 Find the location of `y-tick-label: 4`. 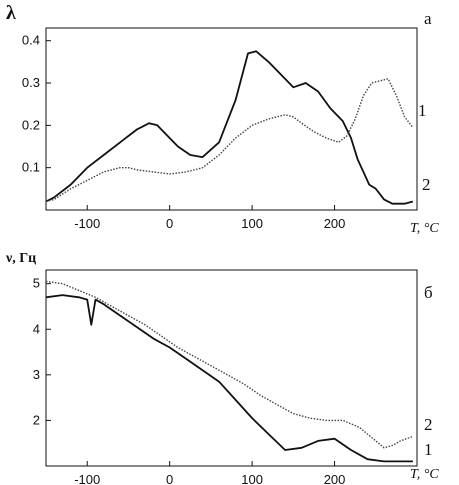

y-tick-label: 4 is located at coordinates (36, 328).